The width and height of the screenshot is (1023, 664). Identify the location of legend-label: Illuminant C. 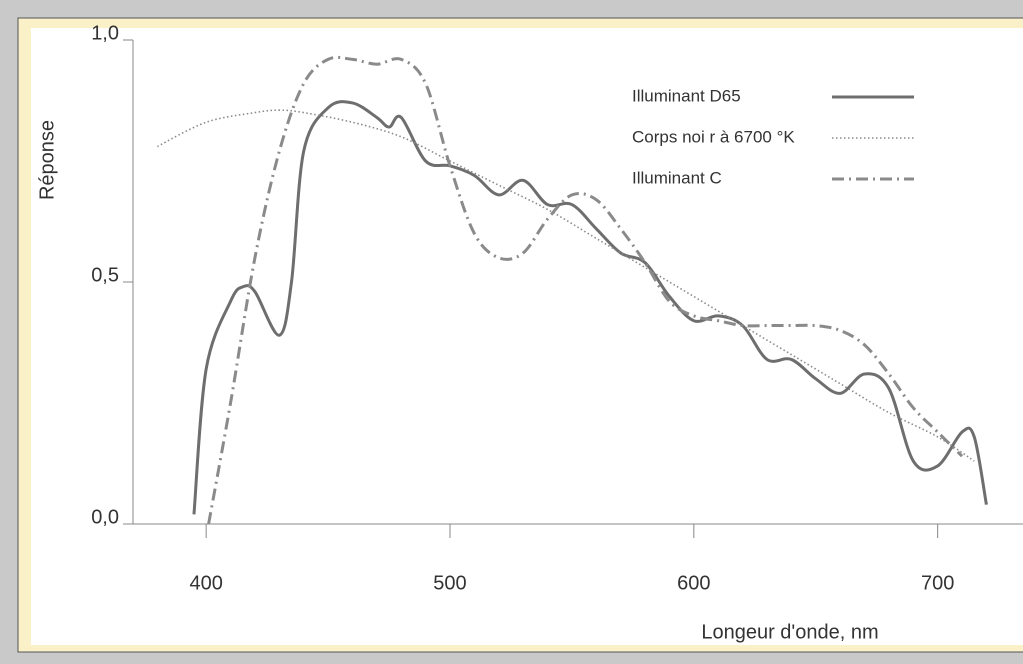
(677, 177).